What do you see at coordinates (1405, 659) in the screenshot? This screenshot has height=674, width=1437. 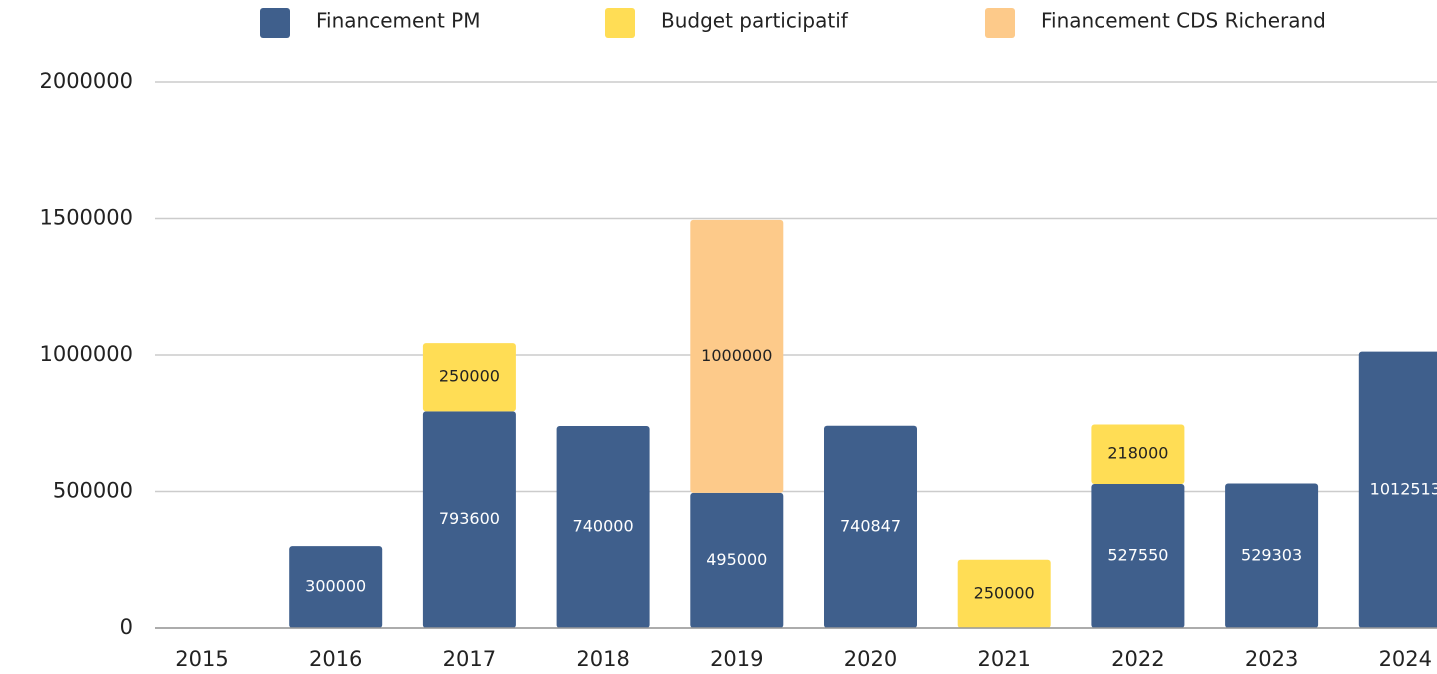 I see `x-tick-label: 2024` at bounding box center [1405, 659].